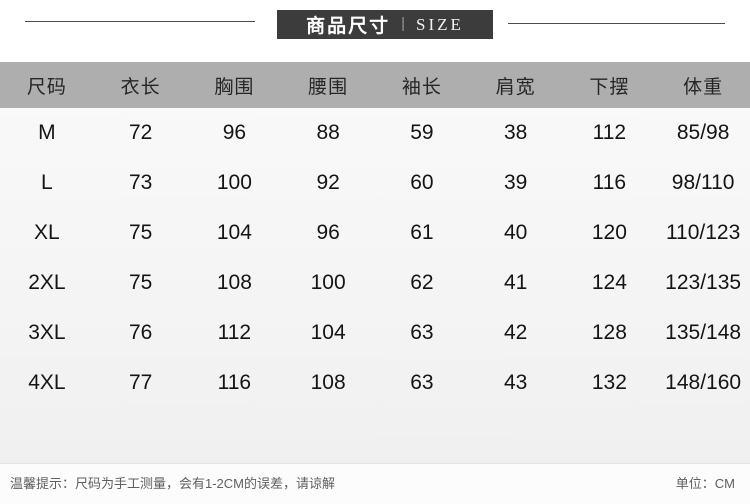 This screenshot has height=504, width=750. I want to click on table-cell: 40, so click(515, 232).